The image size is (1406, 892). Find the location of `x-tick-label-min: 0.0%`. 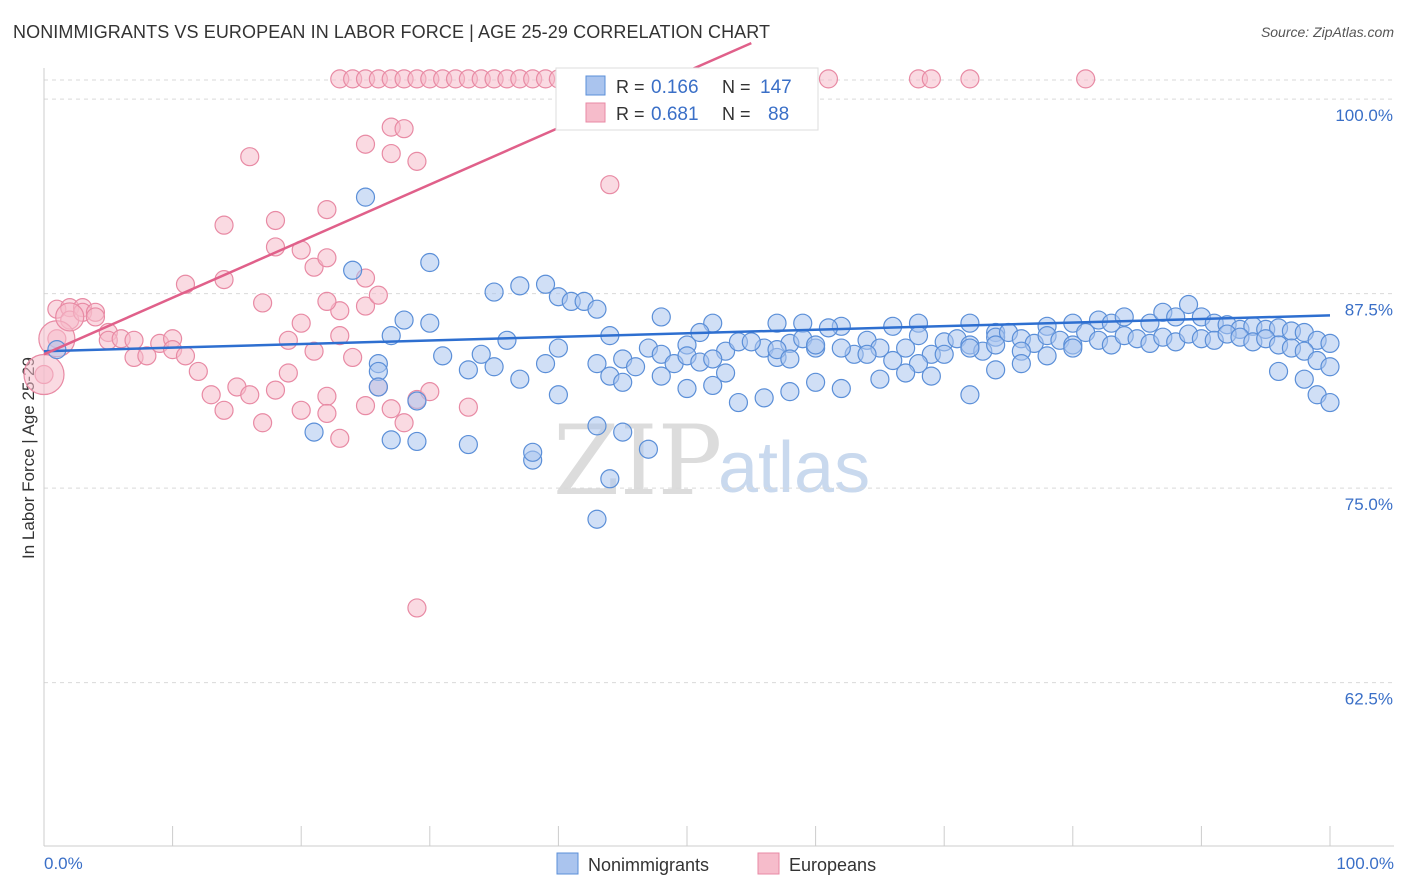

x-tick-label-min: 0.0% is located at coordinates (63, 863).